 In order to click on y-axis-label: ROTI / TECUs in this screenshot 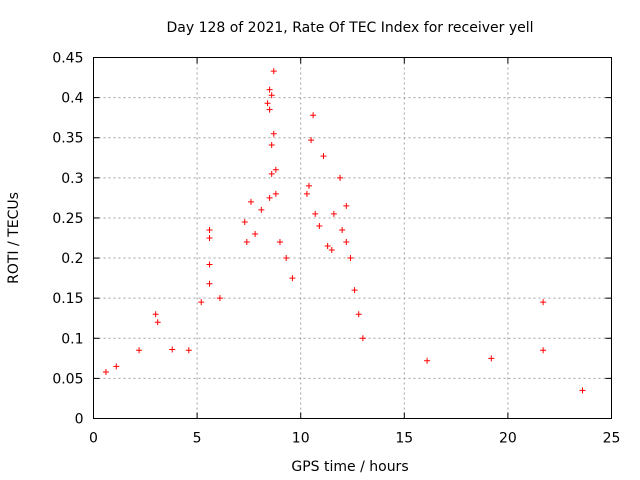, I will do `click(14, 238)`.